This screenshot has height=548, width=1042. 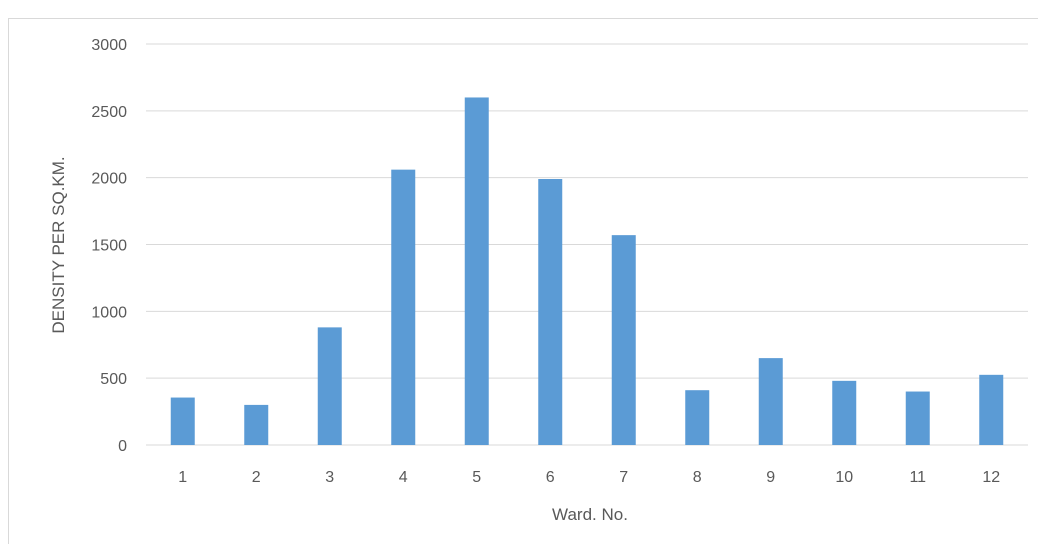 What do you see at coordinates (844, 477) in the screenshot?
I see `x-tick-label: 10` at bounding box center [844, 477].